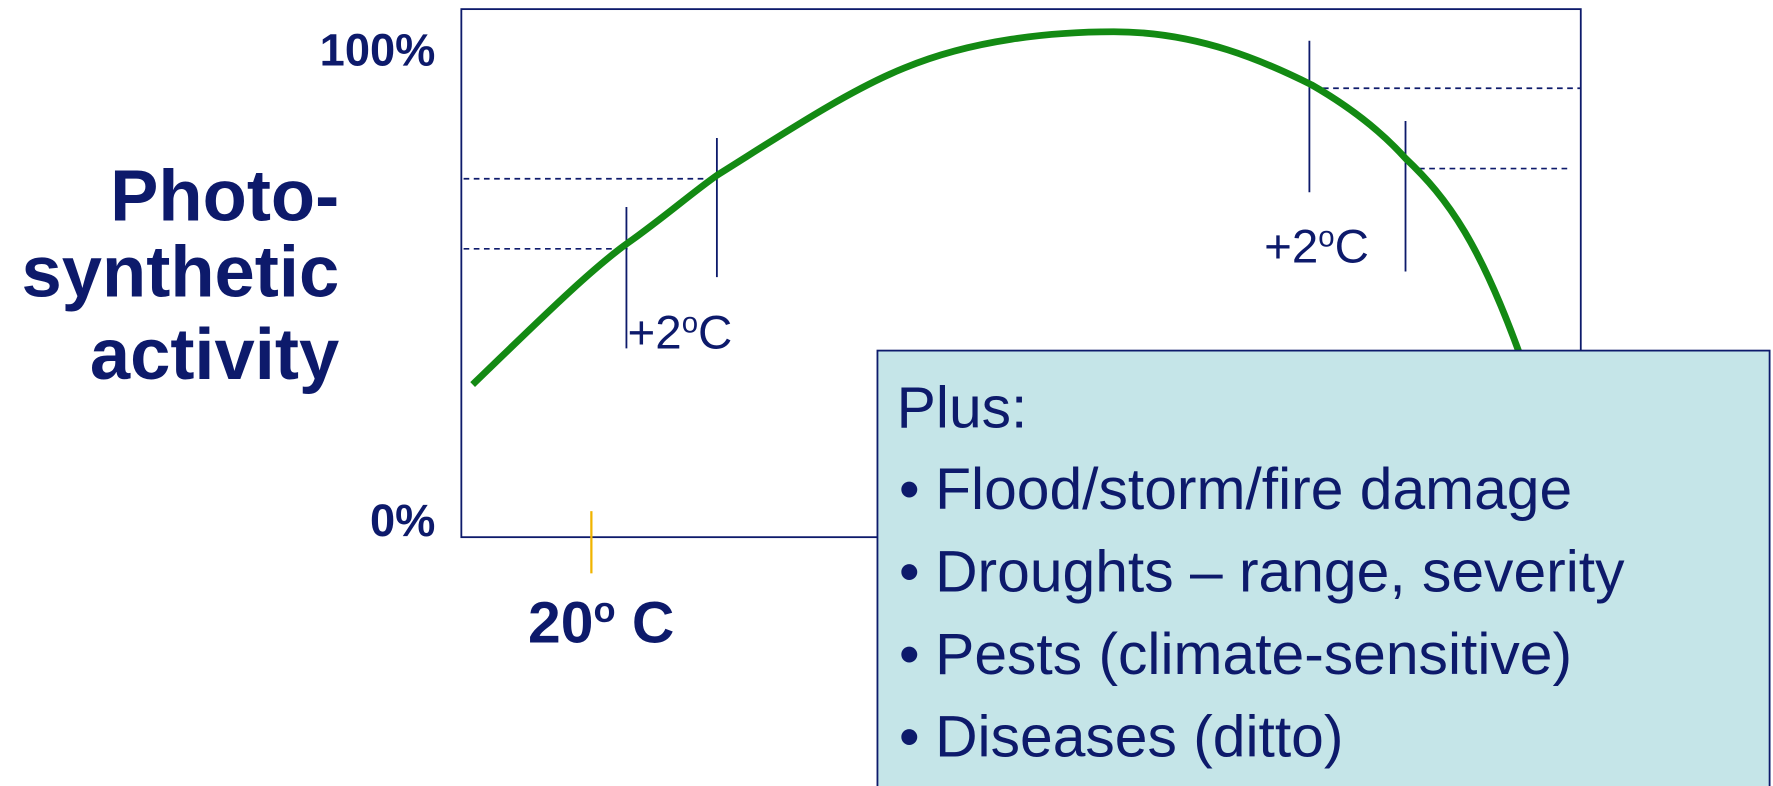 The height and width of the screenshot is (786, 1773). What do you see at coordinates (962, 407) in the screenshot?
I see `box-heading: Plus:` at bounding box center [962, 407].